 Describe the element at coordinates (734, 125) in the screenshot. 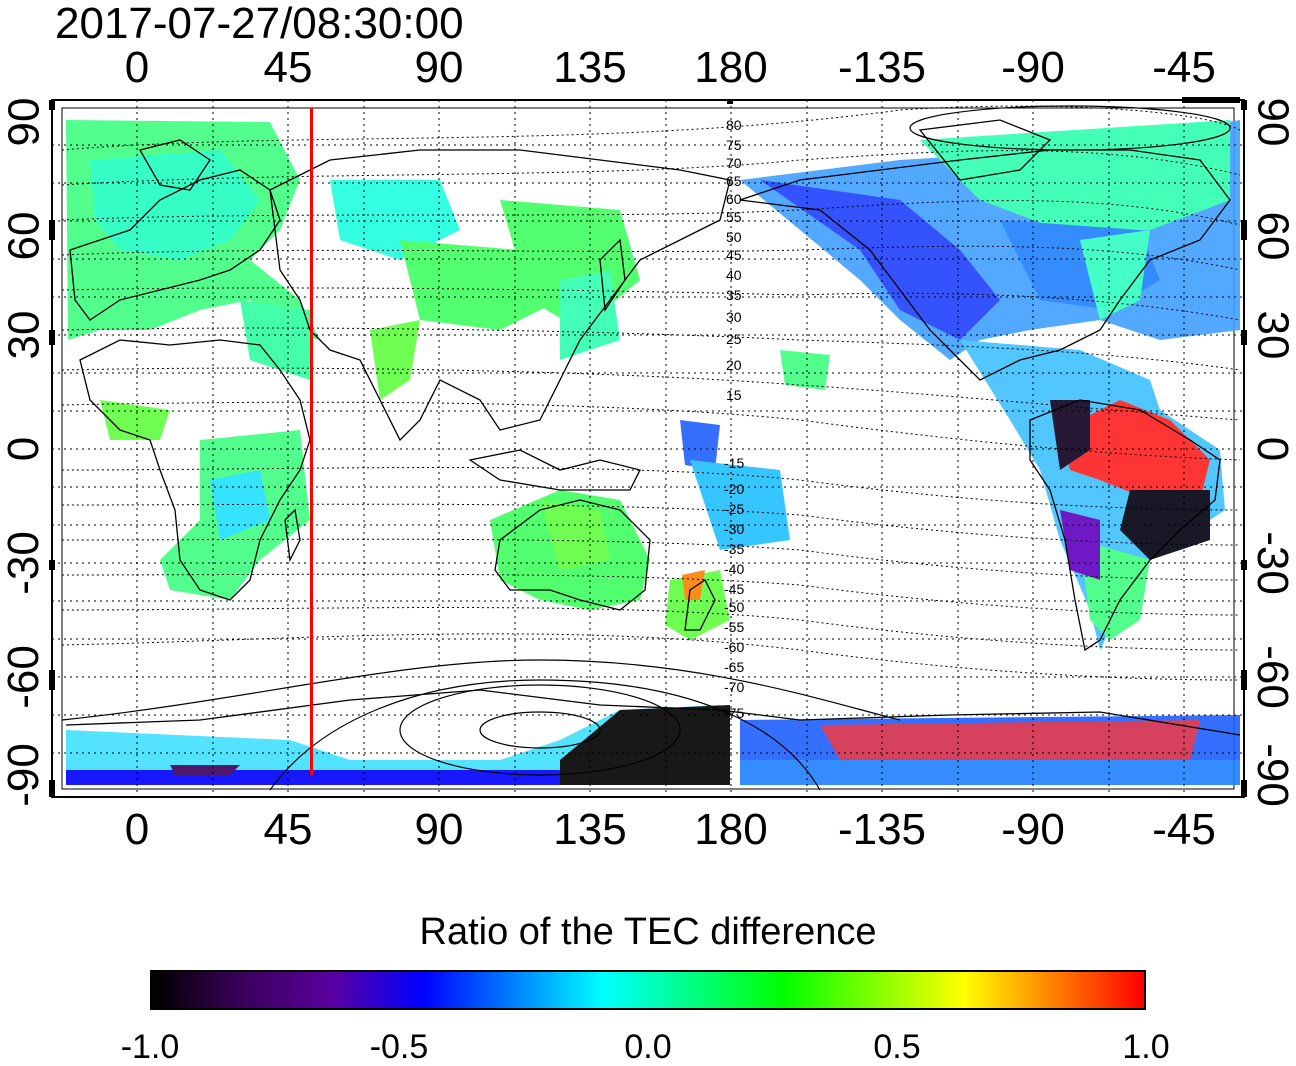

I see `contour-label: 80` at that location.